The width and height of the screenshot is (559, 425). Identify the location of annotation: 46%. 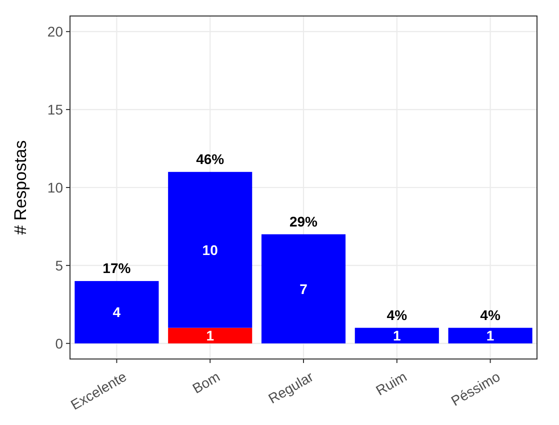
(210, 158).